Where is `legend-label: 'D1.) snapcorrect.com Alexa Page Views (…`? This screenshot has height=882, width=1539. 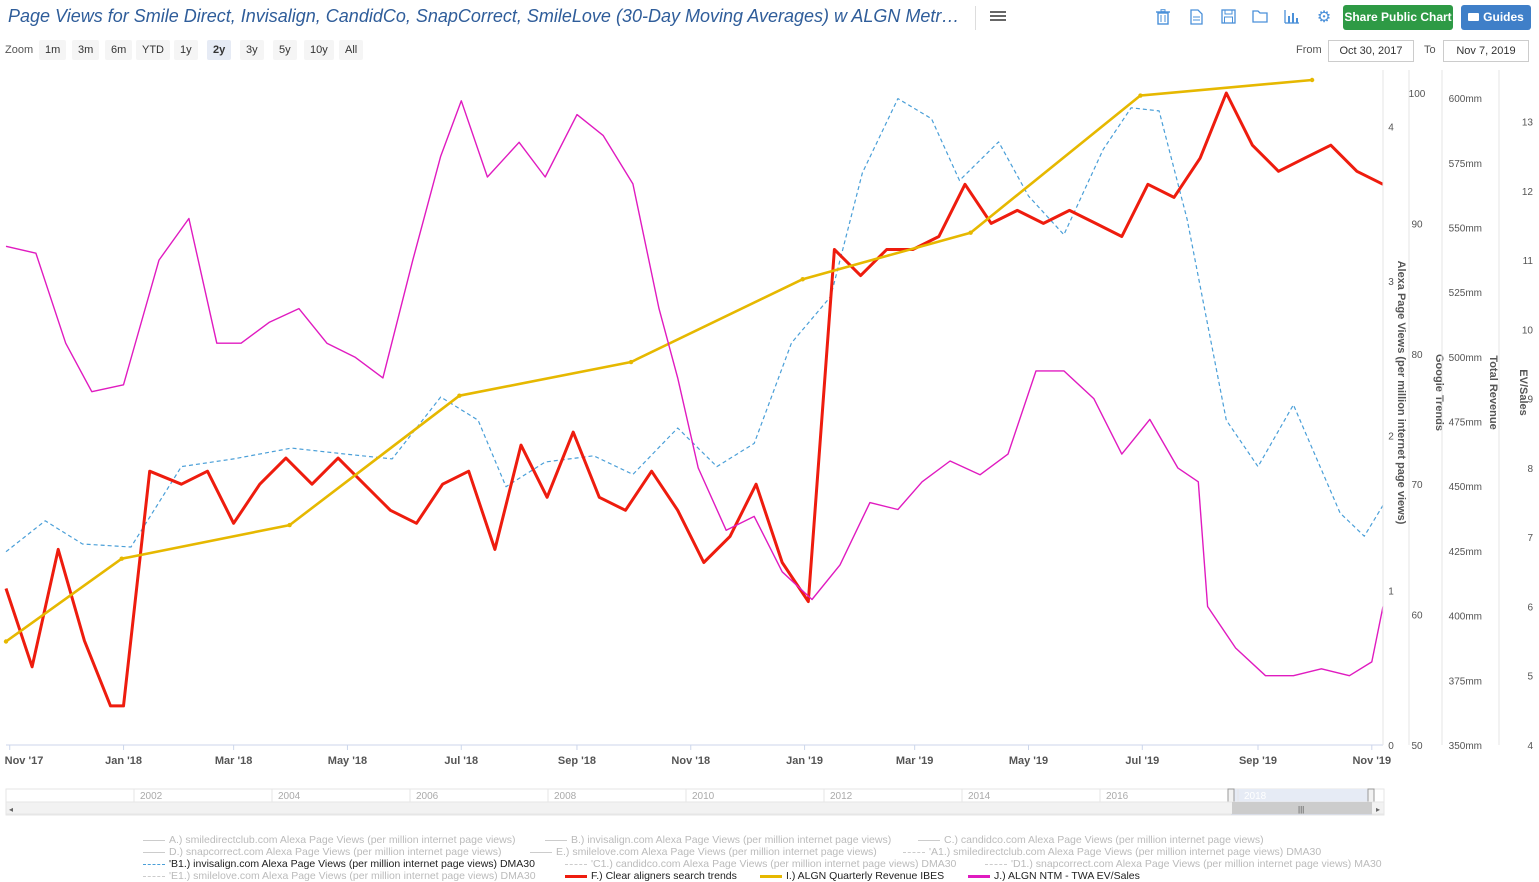 legend-label: 'D1.) snapcorrect.com Alexa Page Views (… is located at coordinates (1196, 864).